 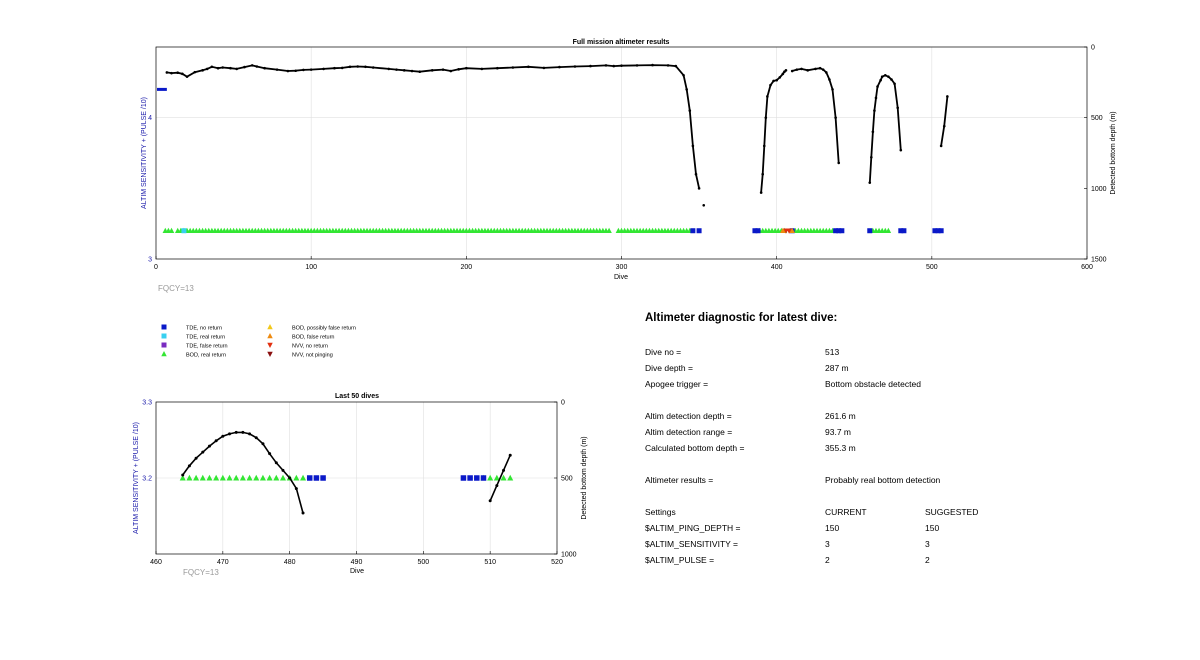 I want to click on x-tick-label: 480, so click(x=290, y=562).